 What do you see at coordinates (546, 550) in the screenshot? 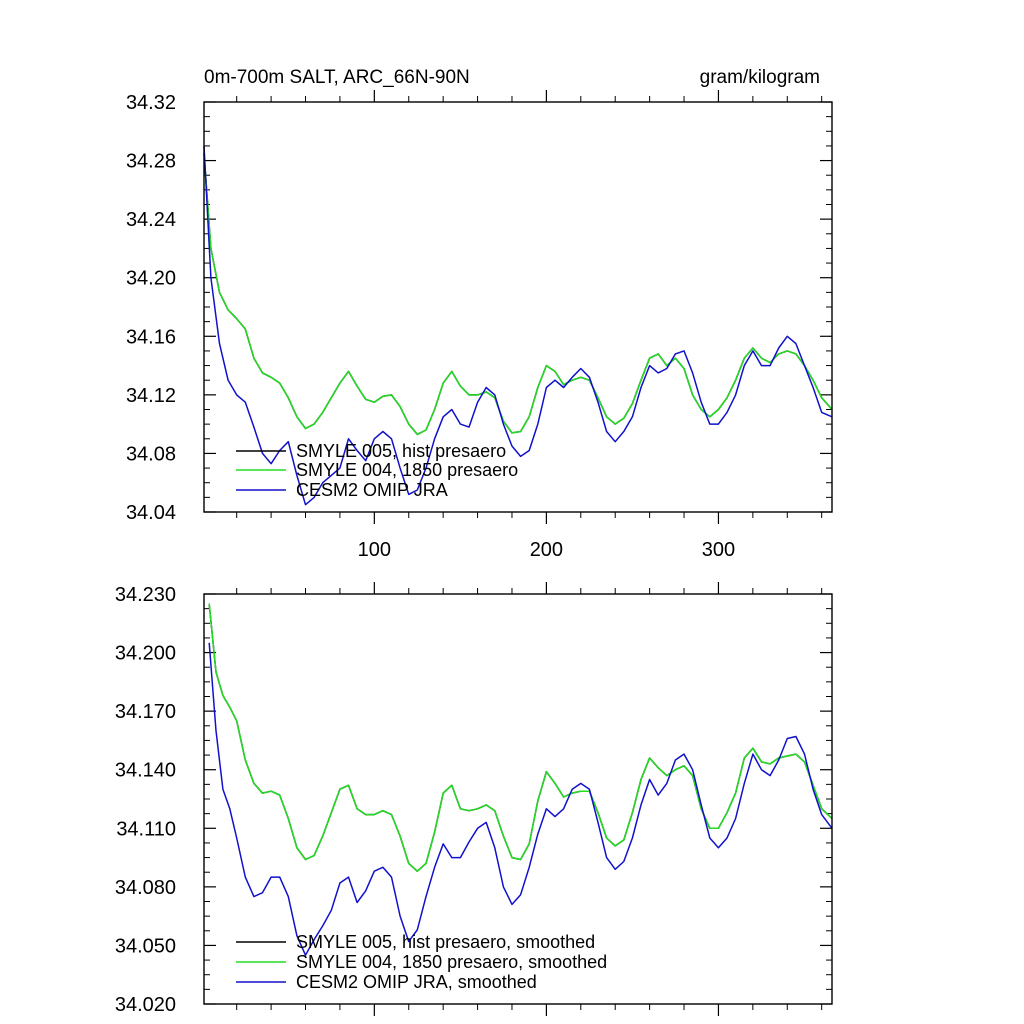
I see `x-tick-label: 200` at bounding box center [546, 550].